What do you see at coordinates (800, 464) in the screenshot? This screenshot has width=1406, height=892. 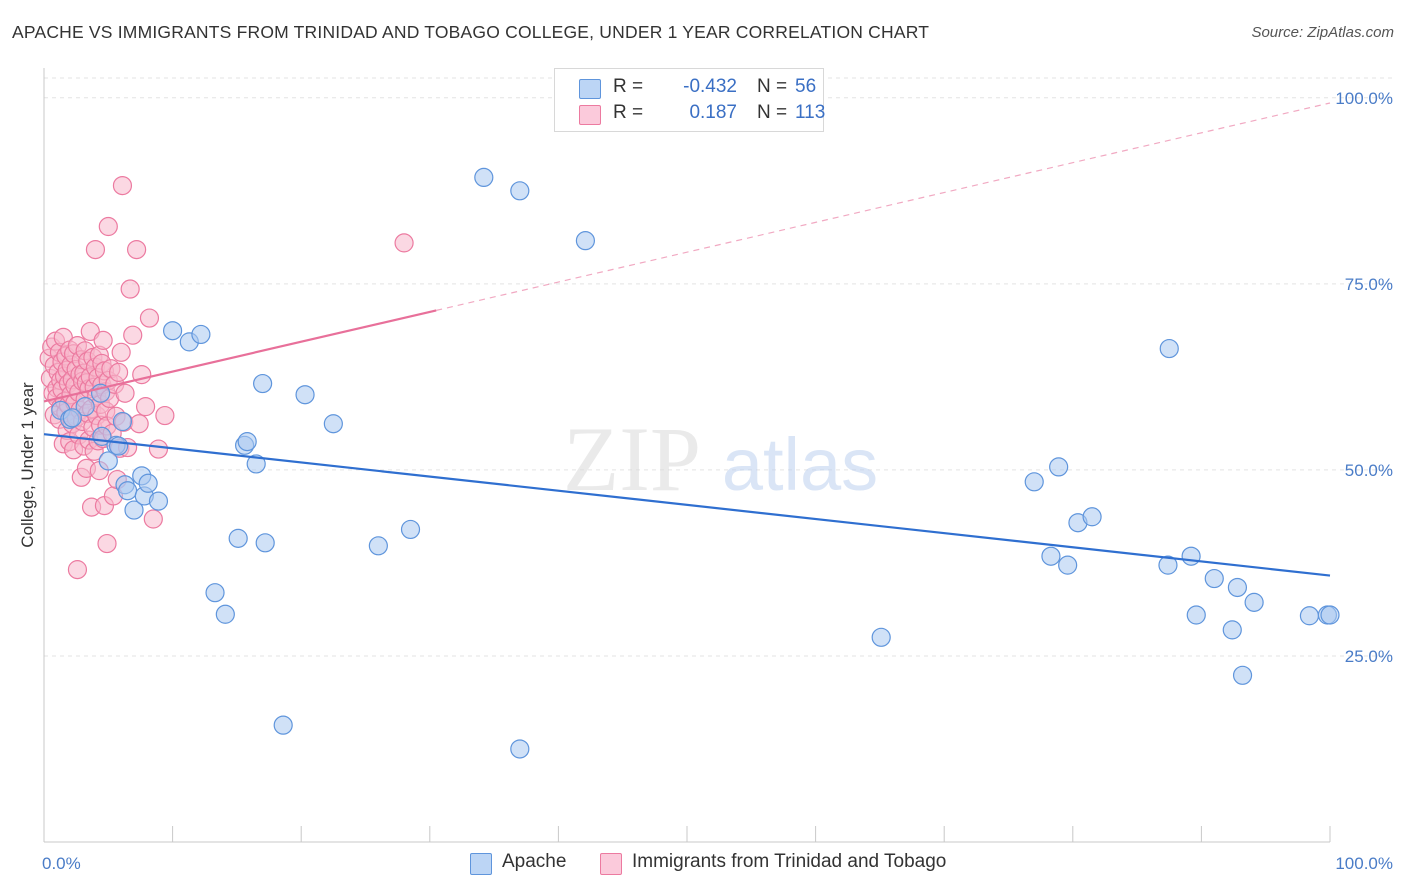 I see `watermark-atlas: atlas` at bounding box center [800, 464].